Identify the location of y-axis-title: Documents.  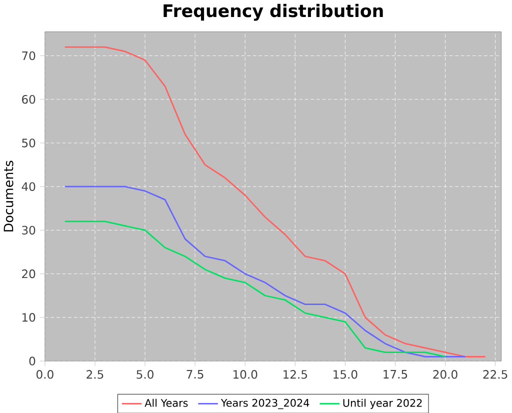
(9, 196).